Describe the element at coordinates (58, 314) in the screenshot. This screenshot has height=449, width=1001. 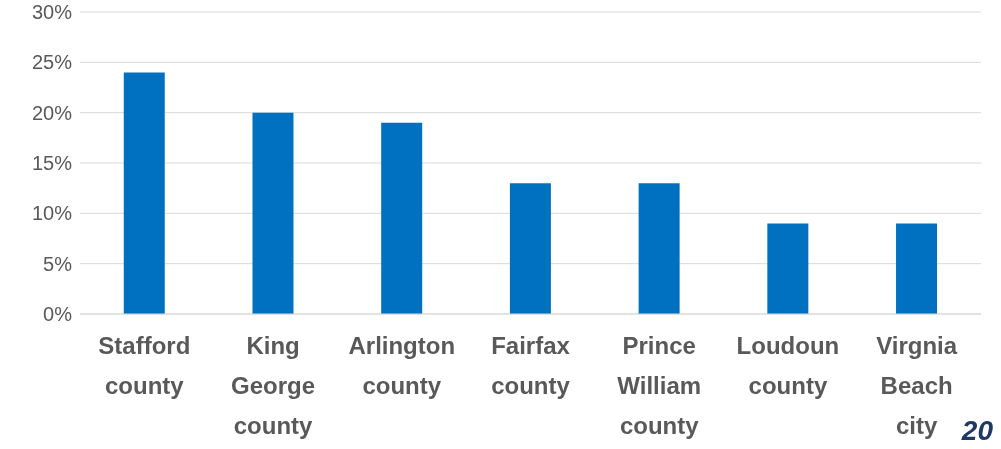
I see `y-tick-label: 0%` at that location.